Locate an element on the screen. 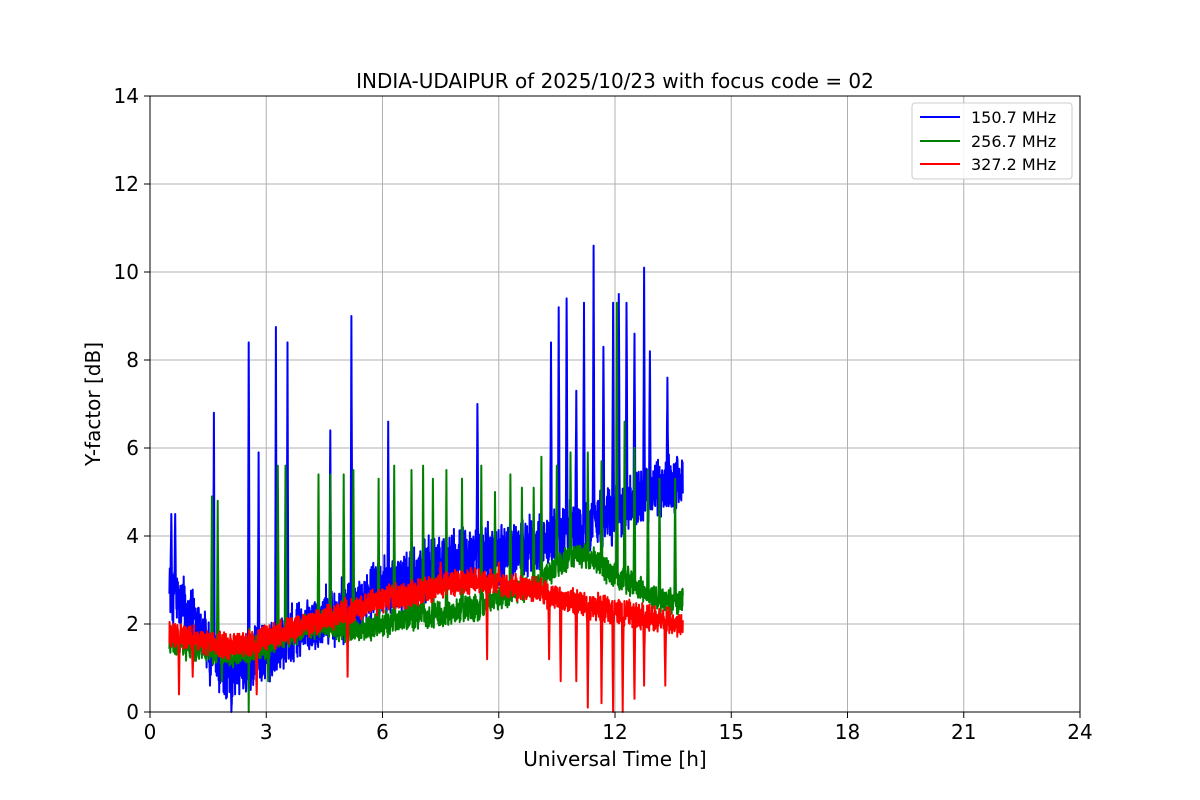 The height and width of the screenshot is (800, 1200). y-tick-label: 12 is located at coordinates (126, 184).